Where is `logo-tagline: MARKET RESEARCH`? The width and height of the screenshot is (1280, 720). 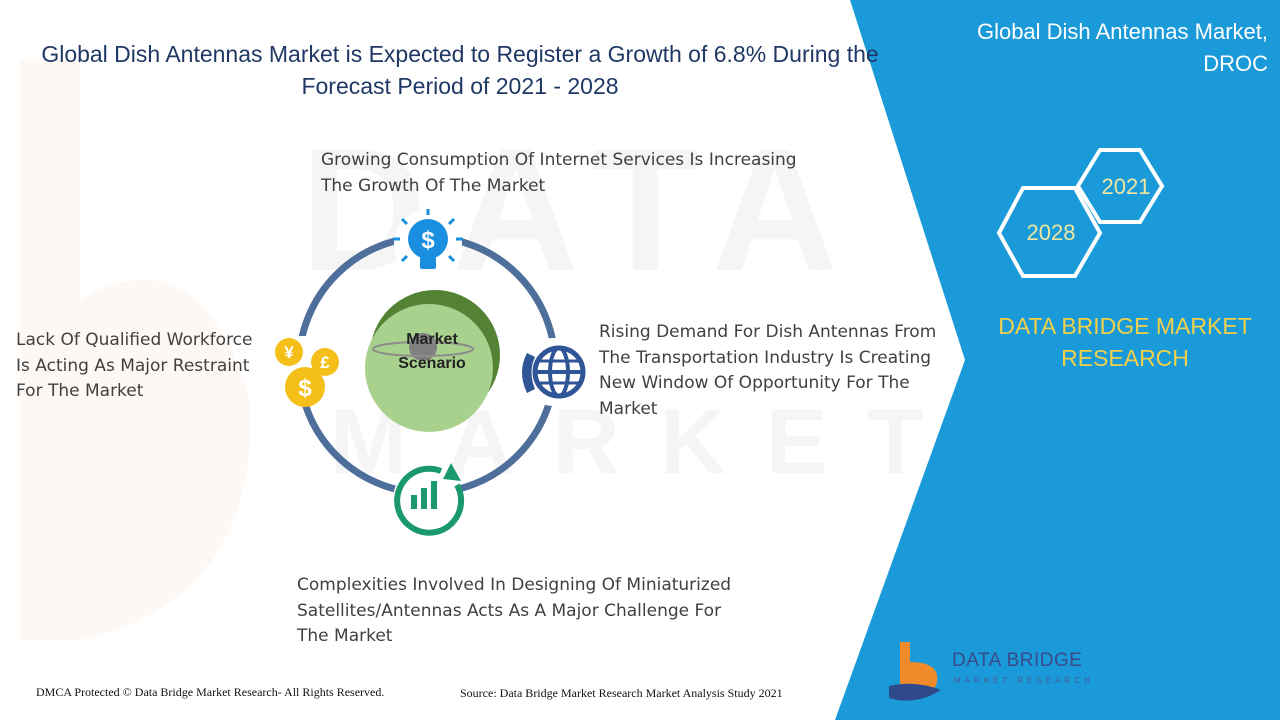 logo-tagline: MARKET RESEARCH is located at coordinates (1024, 680).